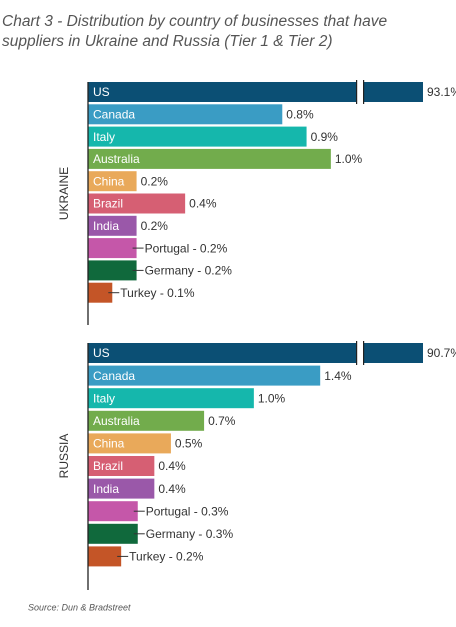  I want to click on value-label: 90.7%, so click(441, 353).